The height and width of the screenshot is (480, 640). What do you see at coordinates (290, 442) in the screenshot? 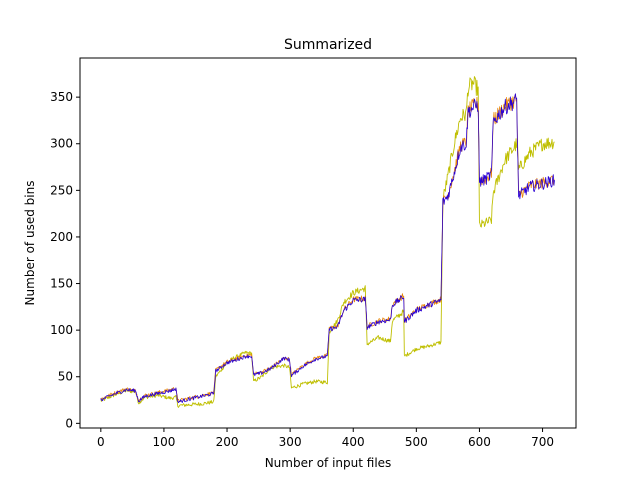
I see `x-tick-label: 300` at bounding box center [290, 442].